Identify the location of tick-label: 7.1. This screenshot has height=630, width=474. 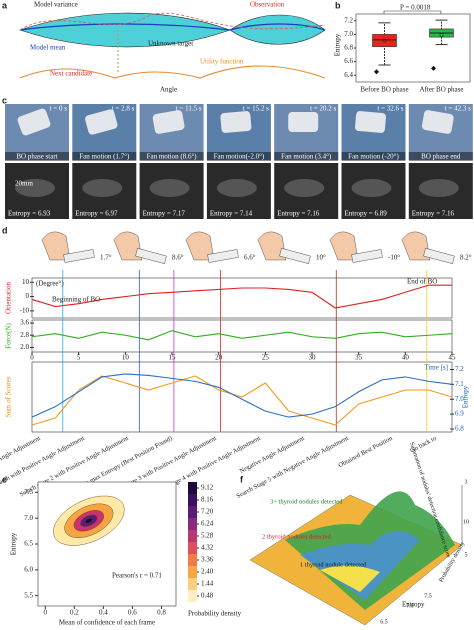
(459, 384).